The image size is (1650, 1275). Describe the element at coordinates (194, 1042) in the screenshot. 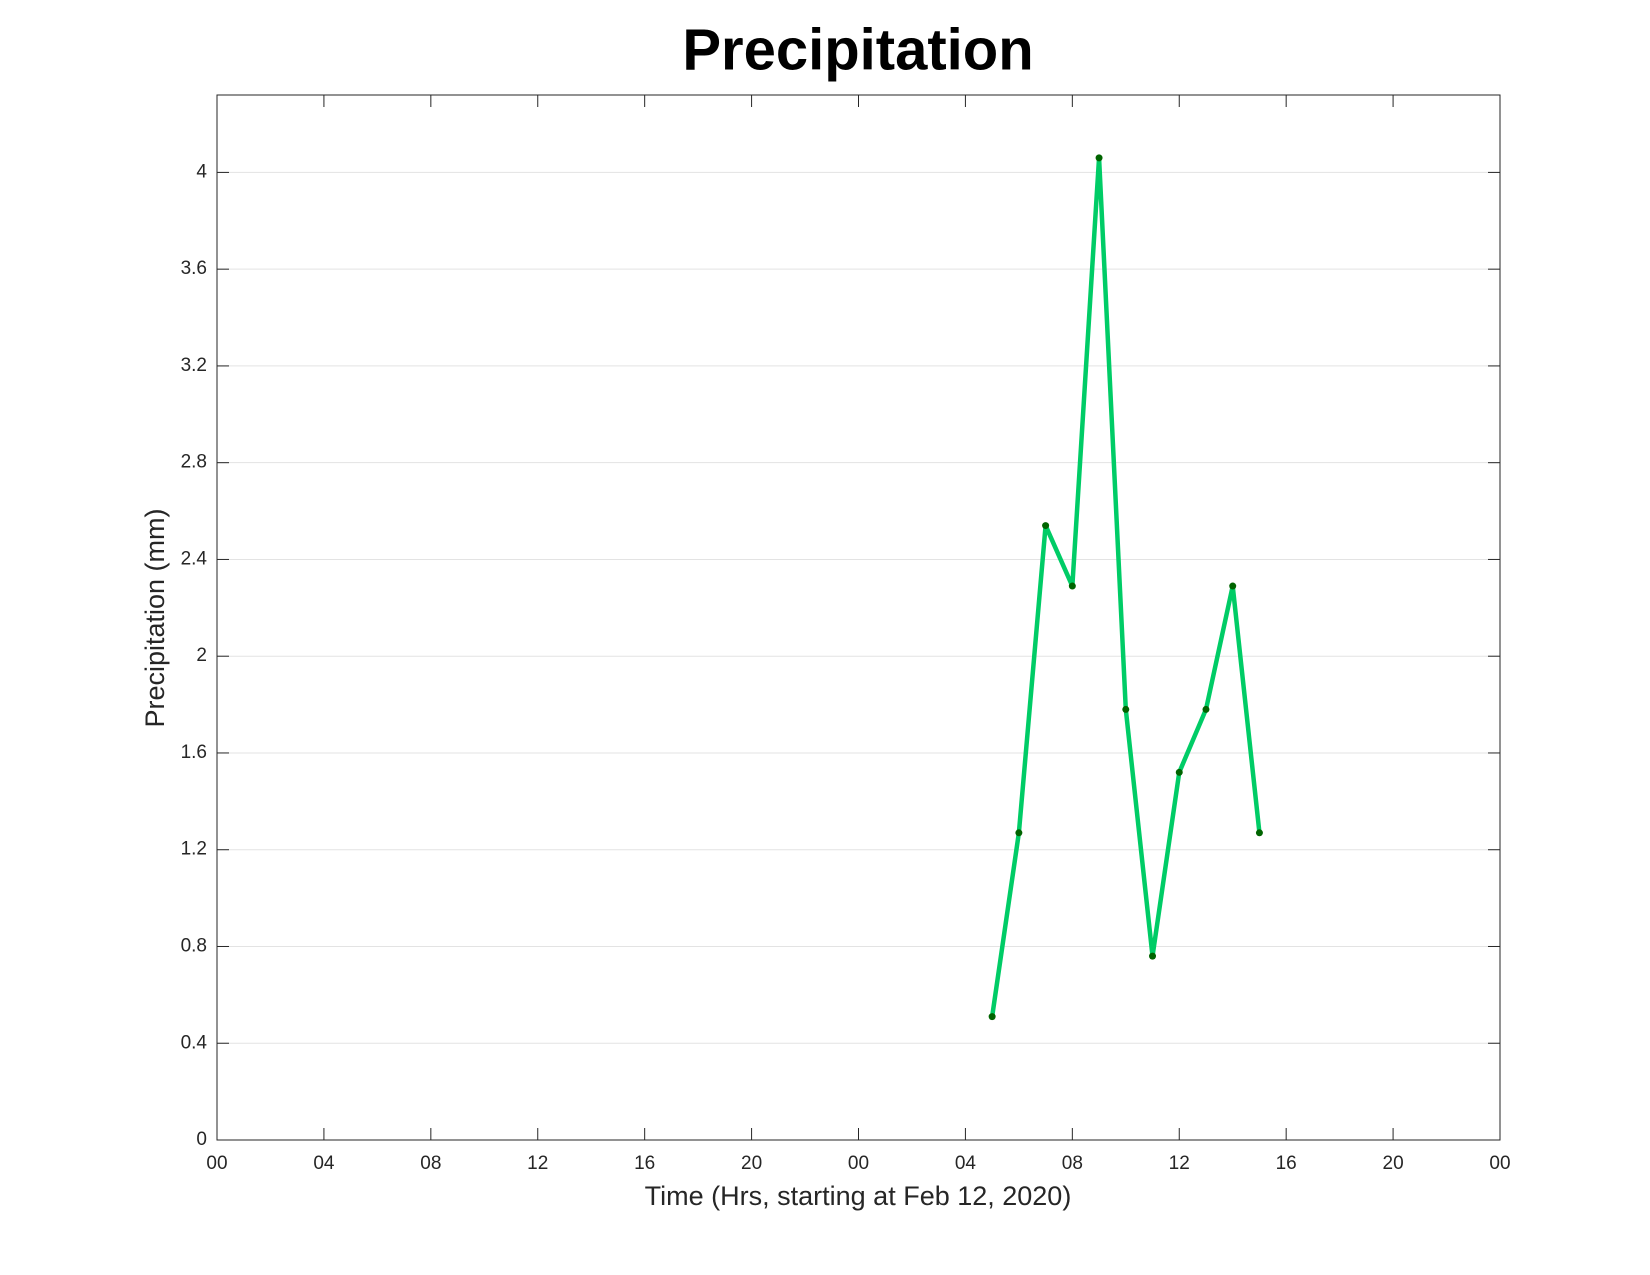

I see `y-tick-label: 0.4` at that location.